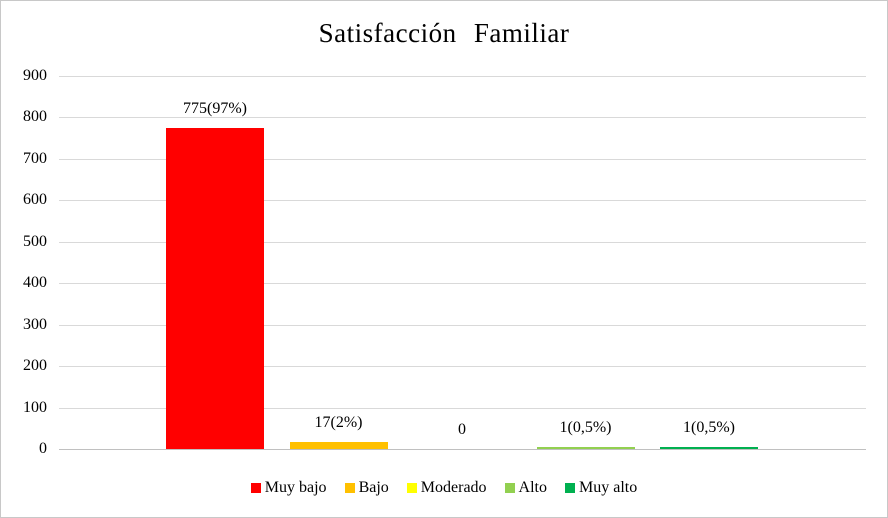 The width and height of the screenshot is (888, 518). I want to click on data-label-bajo: 17(2%), so click(338, 422).